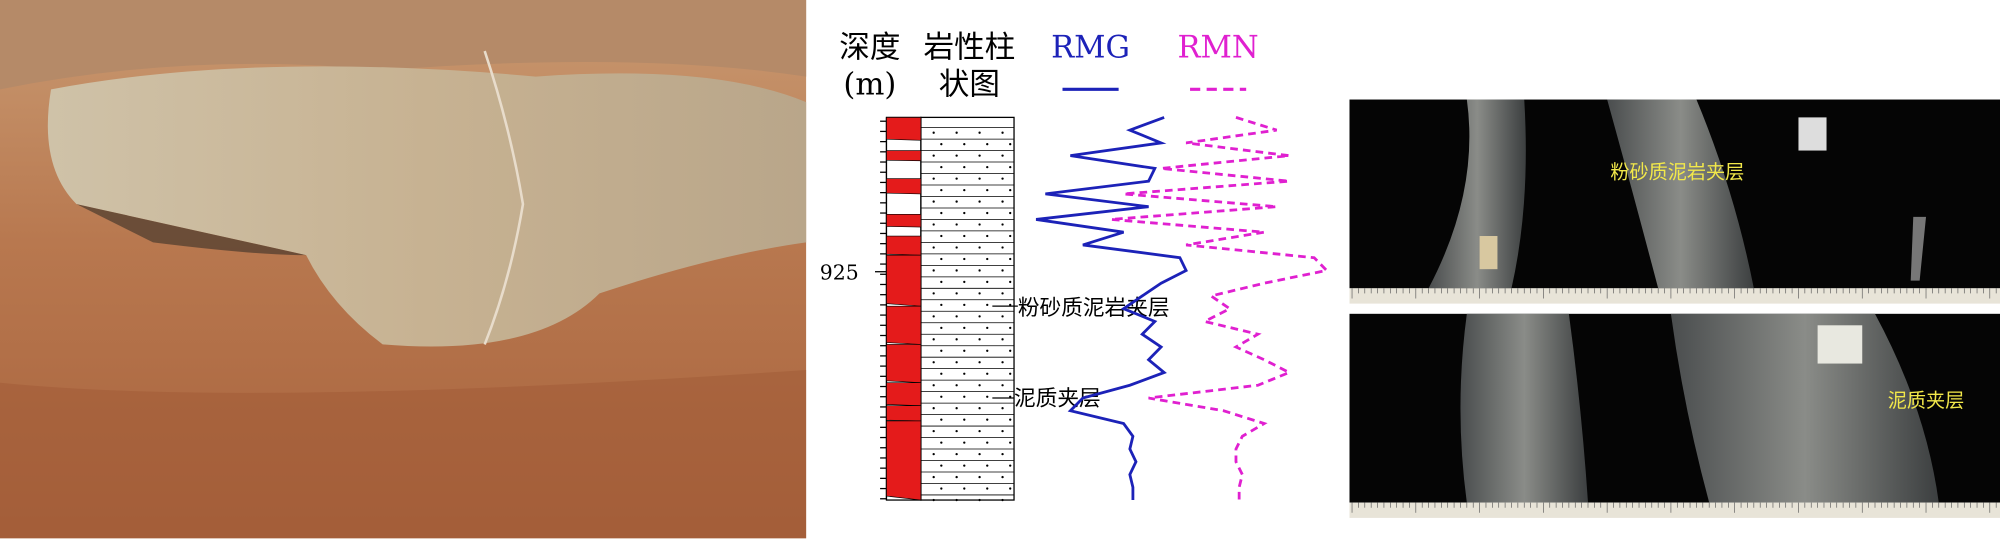 Image resolution: width=2000 pixels, height=551 pixels. Describe the element at coordinates (1111, 308) in the screenshot. I see `log-curve` at that location.